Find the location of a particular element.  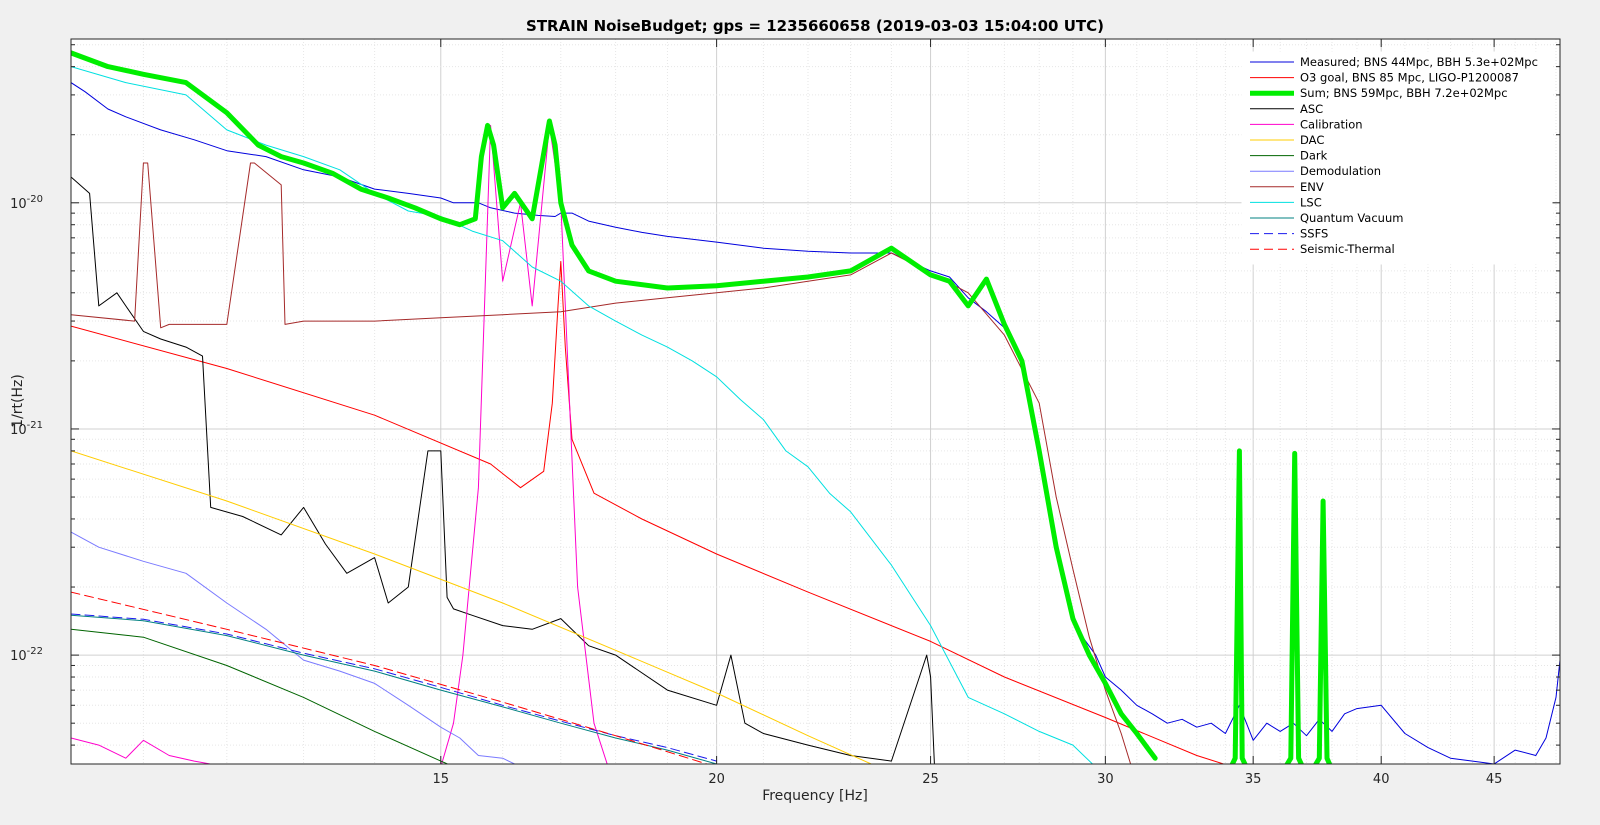

legend-entry: Measured; BNS 44Mpc, BBH 5.3e+02Mpc is located at coordinates (1419, 62).